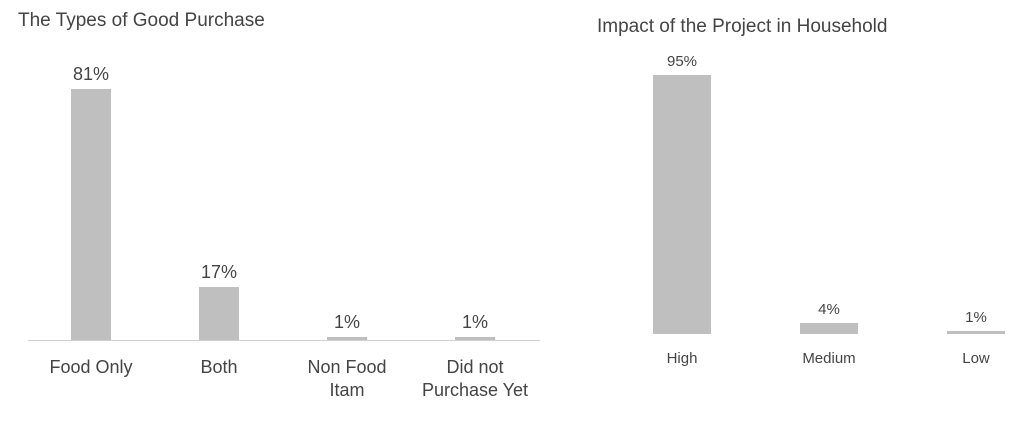 Image resolution: width=1024 pixels, height=431 pixels. Describe the element at coordinates (347, 379) in the screenshot. I see `x-tick-label: Non Food Itam` at that location.